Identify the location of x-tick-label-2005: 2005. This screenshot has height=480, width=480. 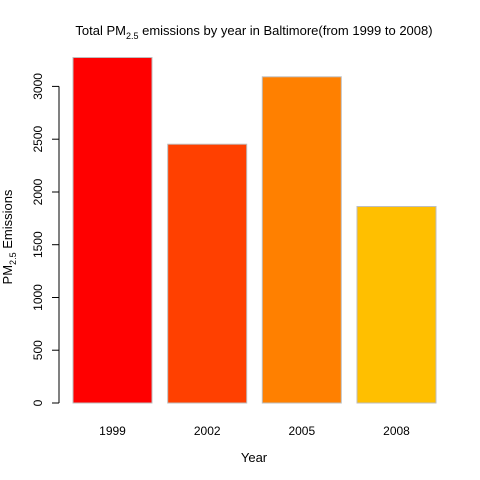
(301, 431).